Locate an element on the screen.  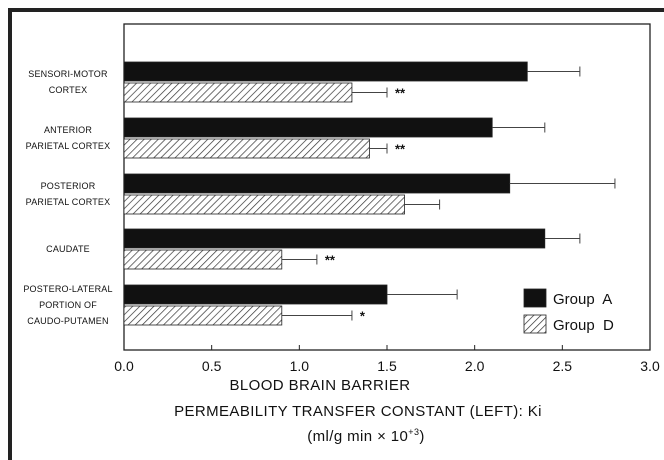
significance-s1-c4: * is located at coordinates (363, 316).